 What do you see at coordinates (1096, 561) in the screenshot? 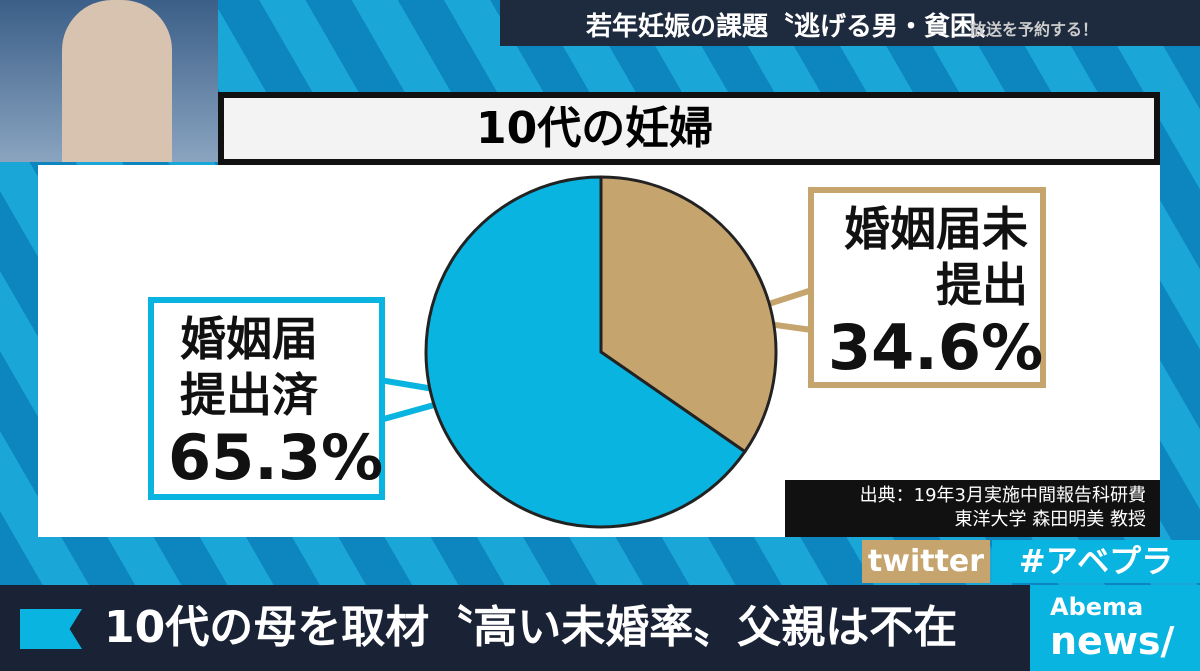
I see `hashtag: #アベプラ` at bounding box center [1096, 561].